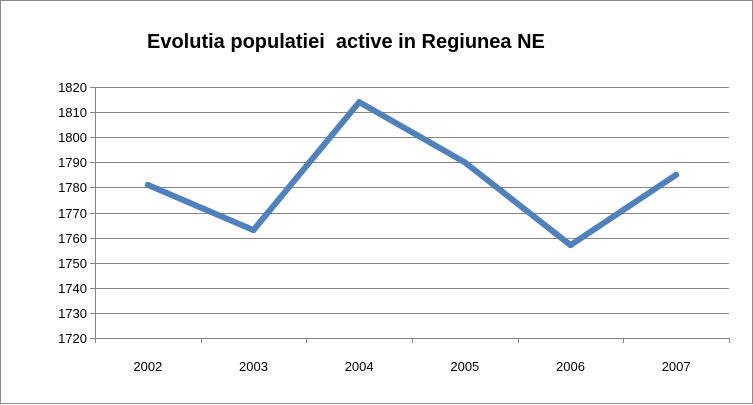 The width and height of the screenshot is (753, 405). What do you see at coordinates (72, 112) in the screenshot?
I see `y-tick-label: 1810` at bounding box center [72, 112].